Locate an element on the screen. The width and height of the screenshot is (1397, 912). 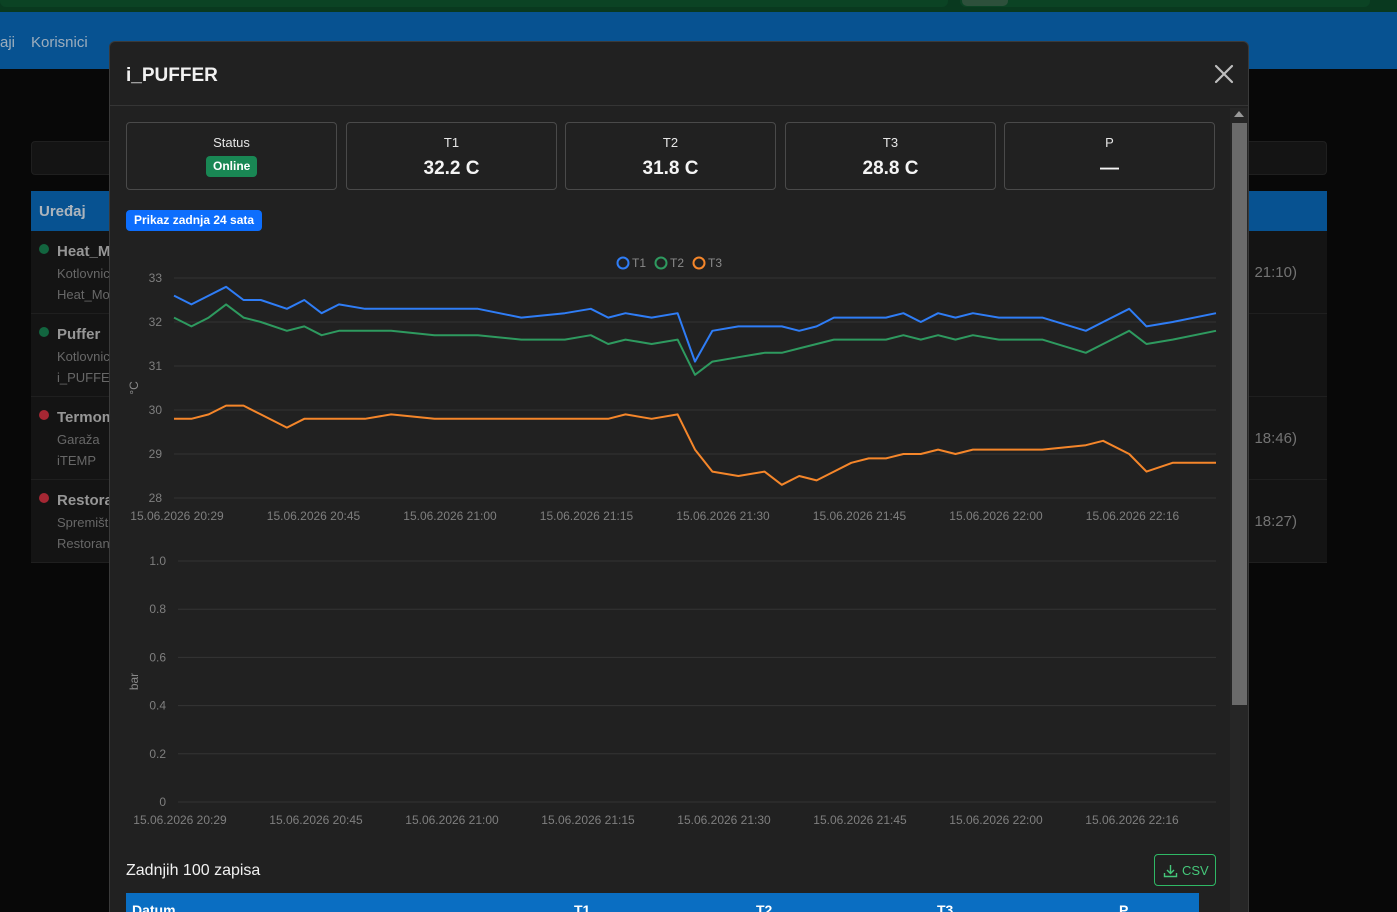
status-card: Status Online is located at coordinates (231, 156).